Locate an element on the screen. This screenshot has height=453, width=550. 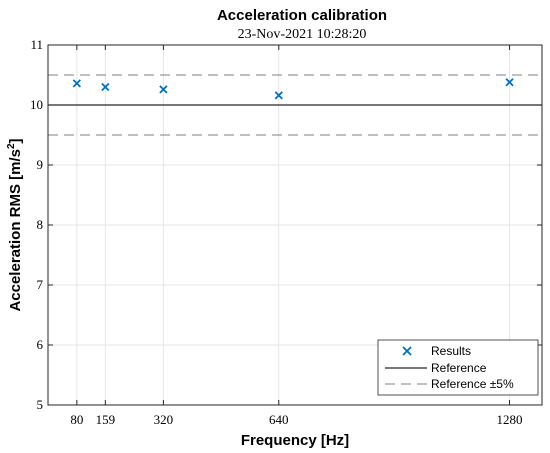
x-tick-label: 159 is located at coordinates (106, 419).